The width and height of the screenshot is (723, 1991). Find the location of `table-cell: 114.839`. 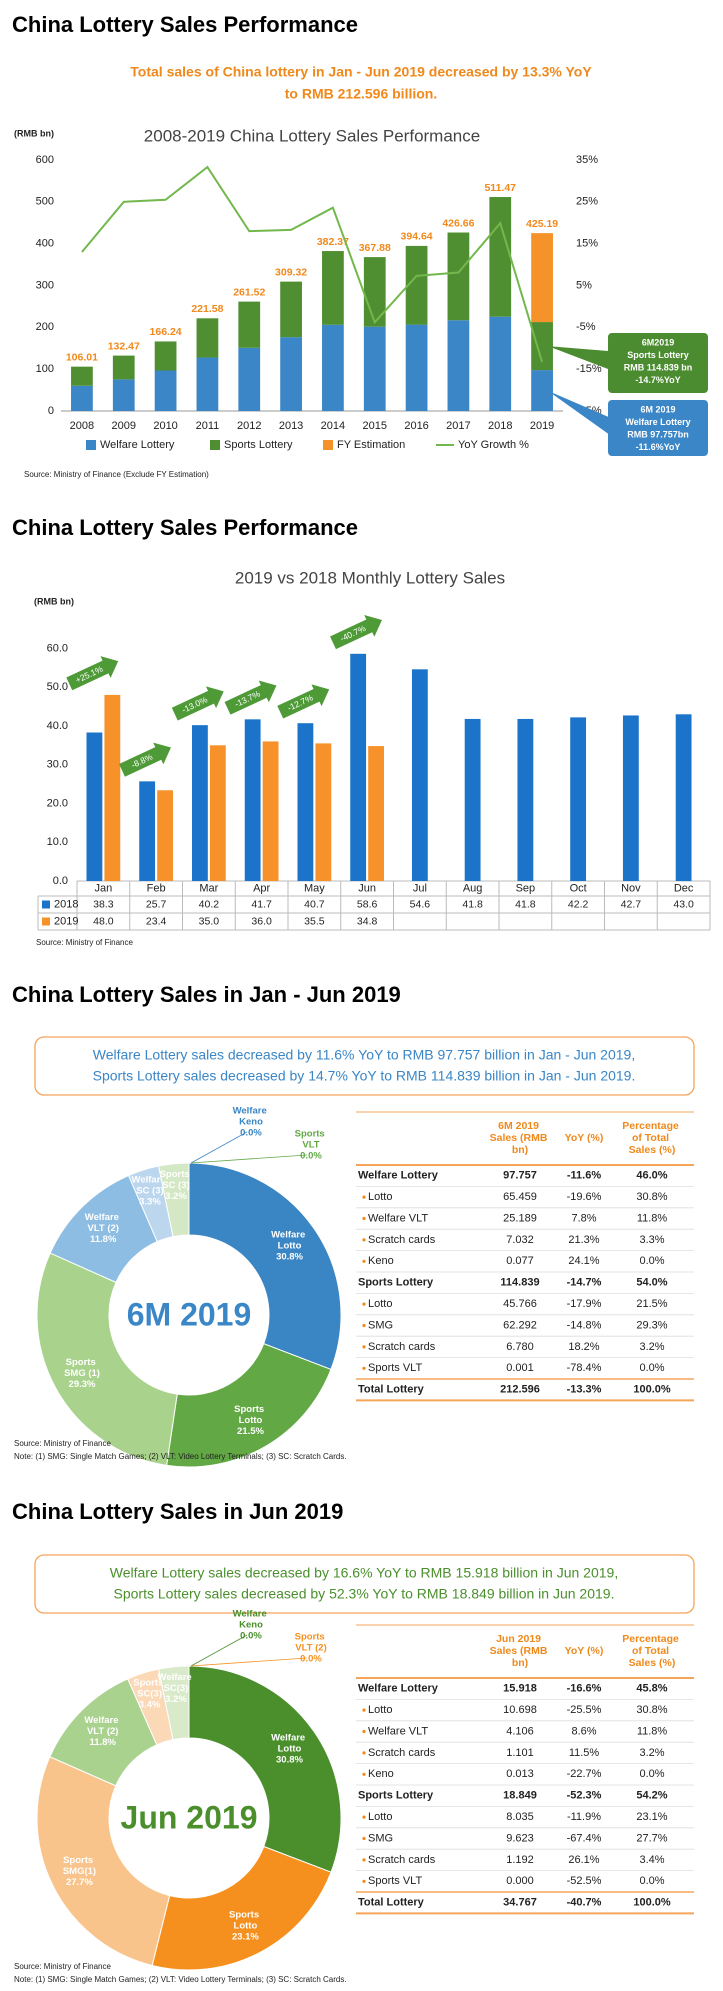

table-cell: 114.839 is located at coordinates (519, 1283).